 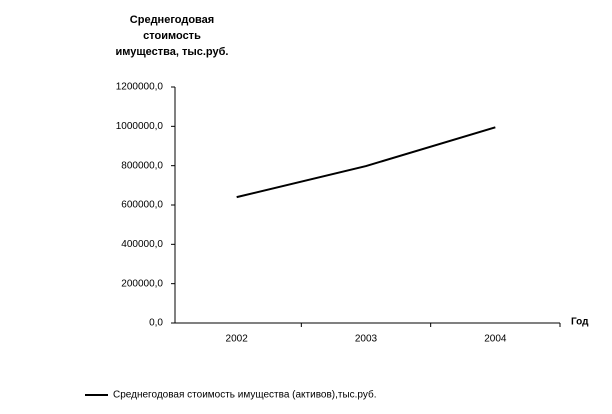 I want to click on y-tick-label: 400000,0, so click(x=142, y=244).